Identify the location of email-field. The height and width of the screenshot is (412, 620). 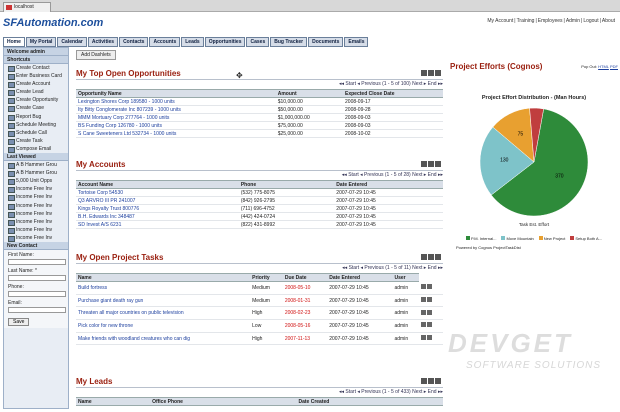
(37, 309).